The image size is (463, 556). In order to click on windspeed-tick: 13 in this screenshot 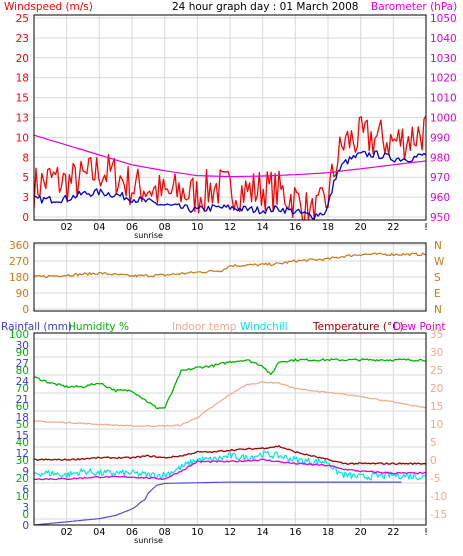, I will do `click(22, 119)`.